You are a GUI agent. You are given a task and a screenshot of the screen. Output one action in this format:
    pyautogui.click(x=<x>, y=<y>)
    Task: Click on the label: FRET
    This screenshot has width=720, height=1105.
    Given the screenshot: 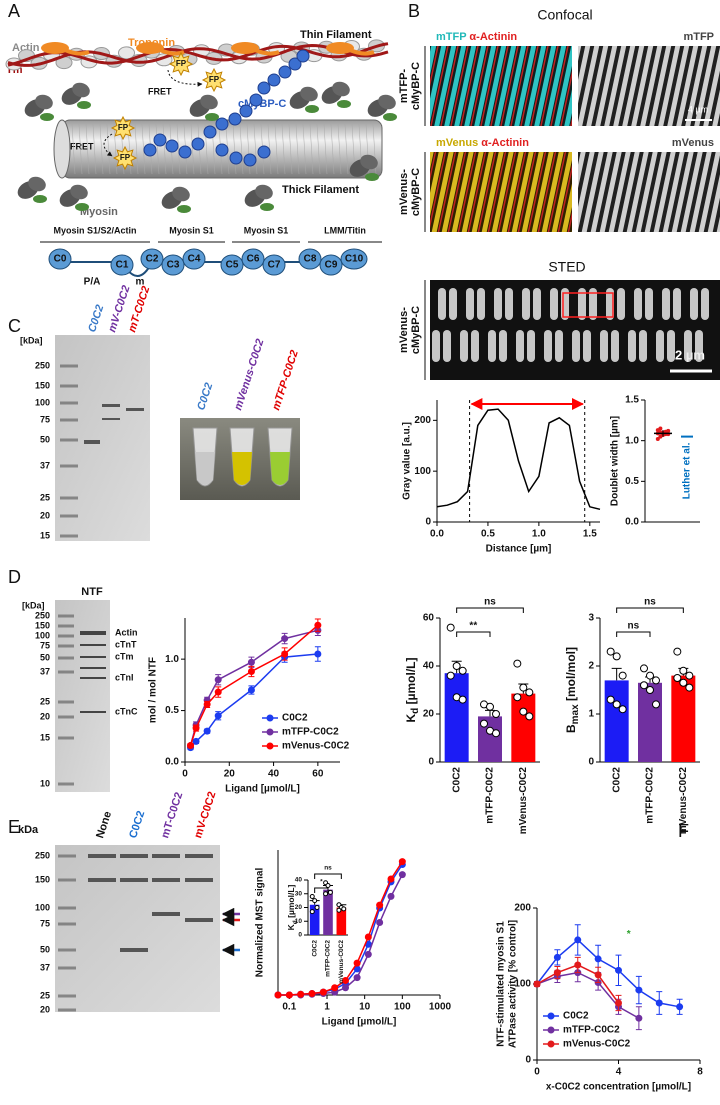 What is the action you would take?
    pyautogui.click(x=160, y=91)
    